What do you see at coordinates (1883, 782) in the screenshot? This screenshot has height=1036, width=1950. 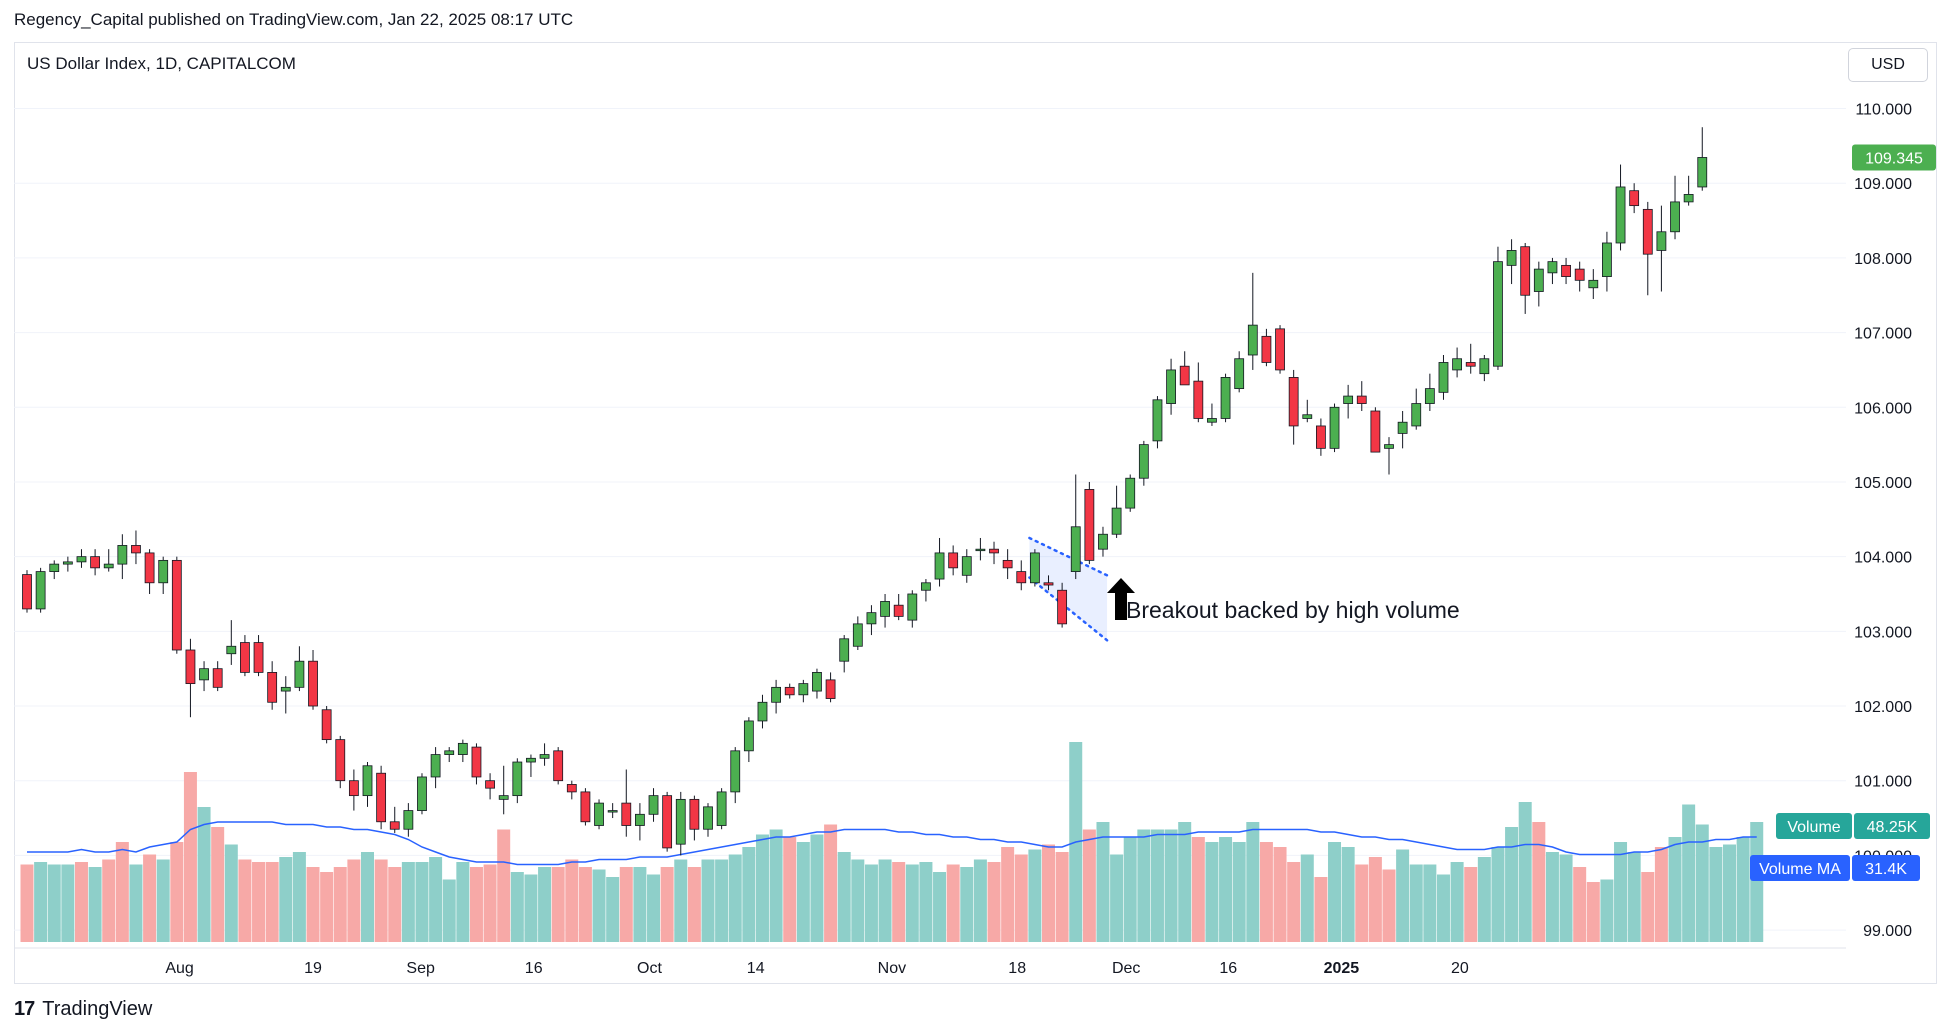 I see `price-tick-label: 101.000` at bounding box center [1883, 782].